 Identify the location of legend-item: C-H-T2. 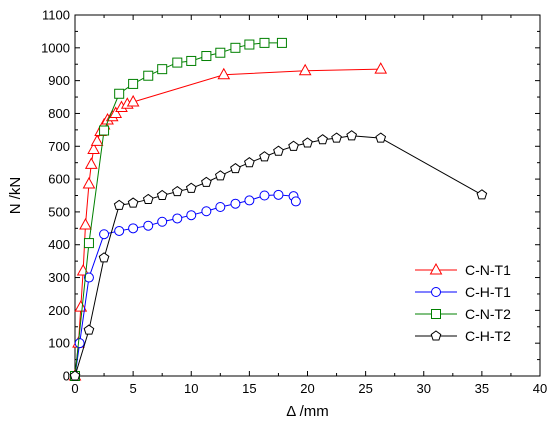
(463, 336).